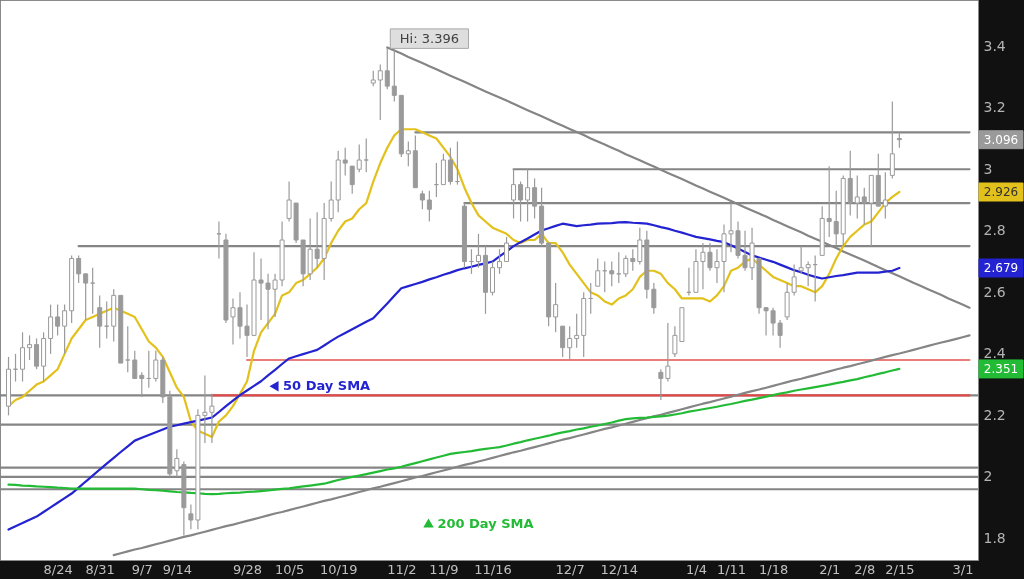 This screenshot has width=1024, height=579. What do you see at coordinates (773, 569) in the screenshot?
I see `x-tick-label: 1/18` at bounding box center [773, 569].